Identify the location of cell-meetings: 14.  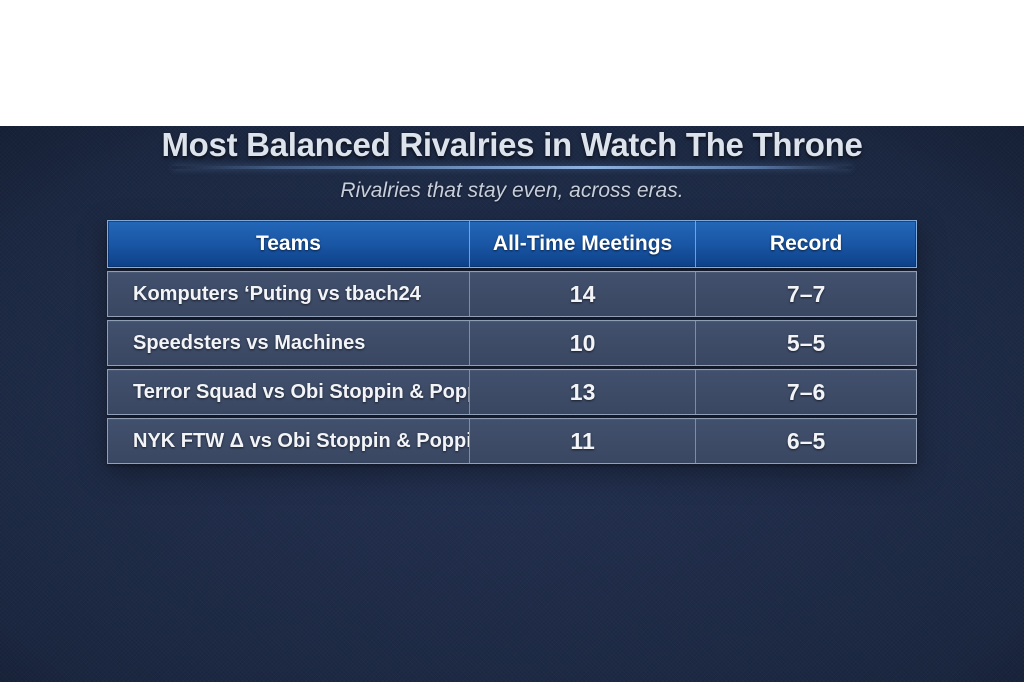
(583, 294).